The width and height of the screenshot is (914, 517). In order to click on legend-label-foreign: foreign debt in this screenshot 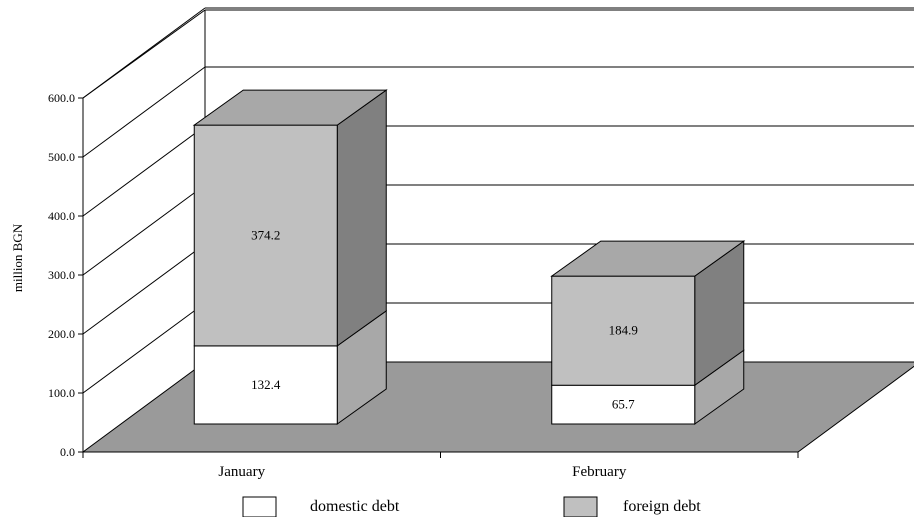, I will do `click(662, 506)`.